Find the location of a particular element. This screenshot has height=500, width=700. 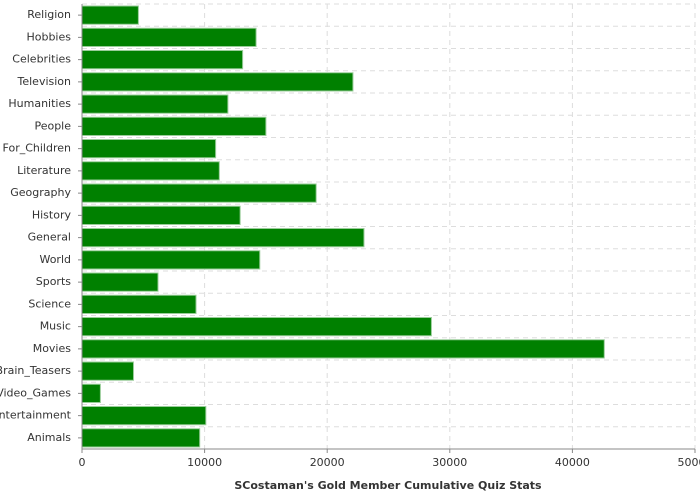

y-tick-label: Religion is located at coordinates (49, 14).